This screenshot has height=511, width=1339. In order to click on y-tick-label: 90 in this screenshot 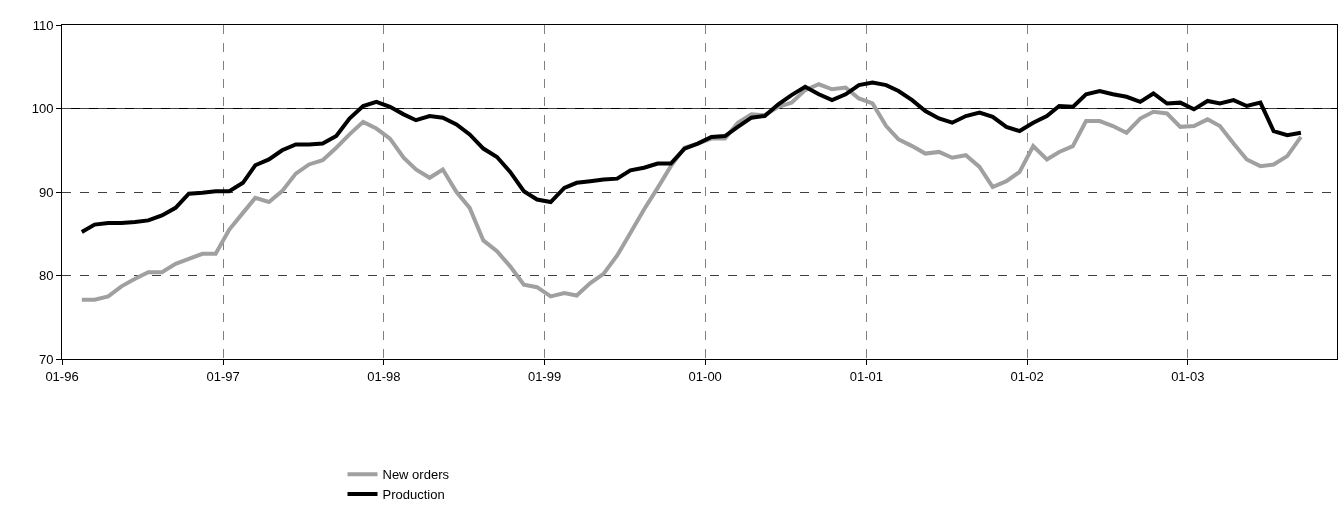, I will do `click(46, 192)`.